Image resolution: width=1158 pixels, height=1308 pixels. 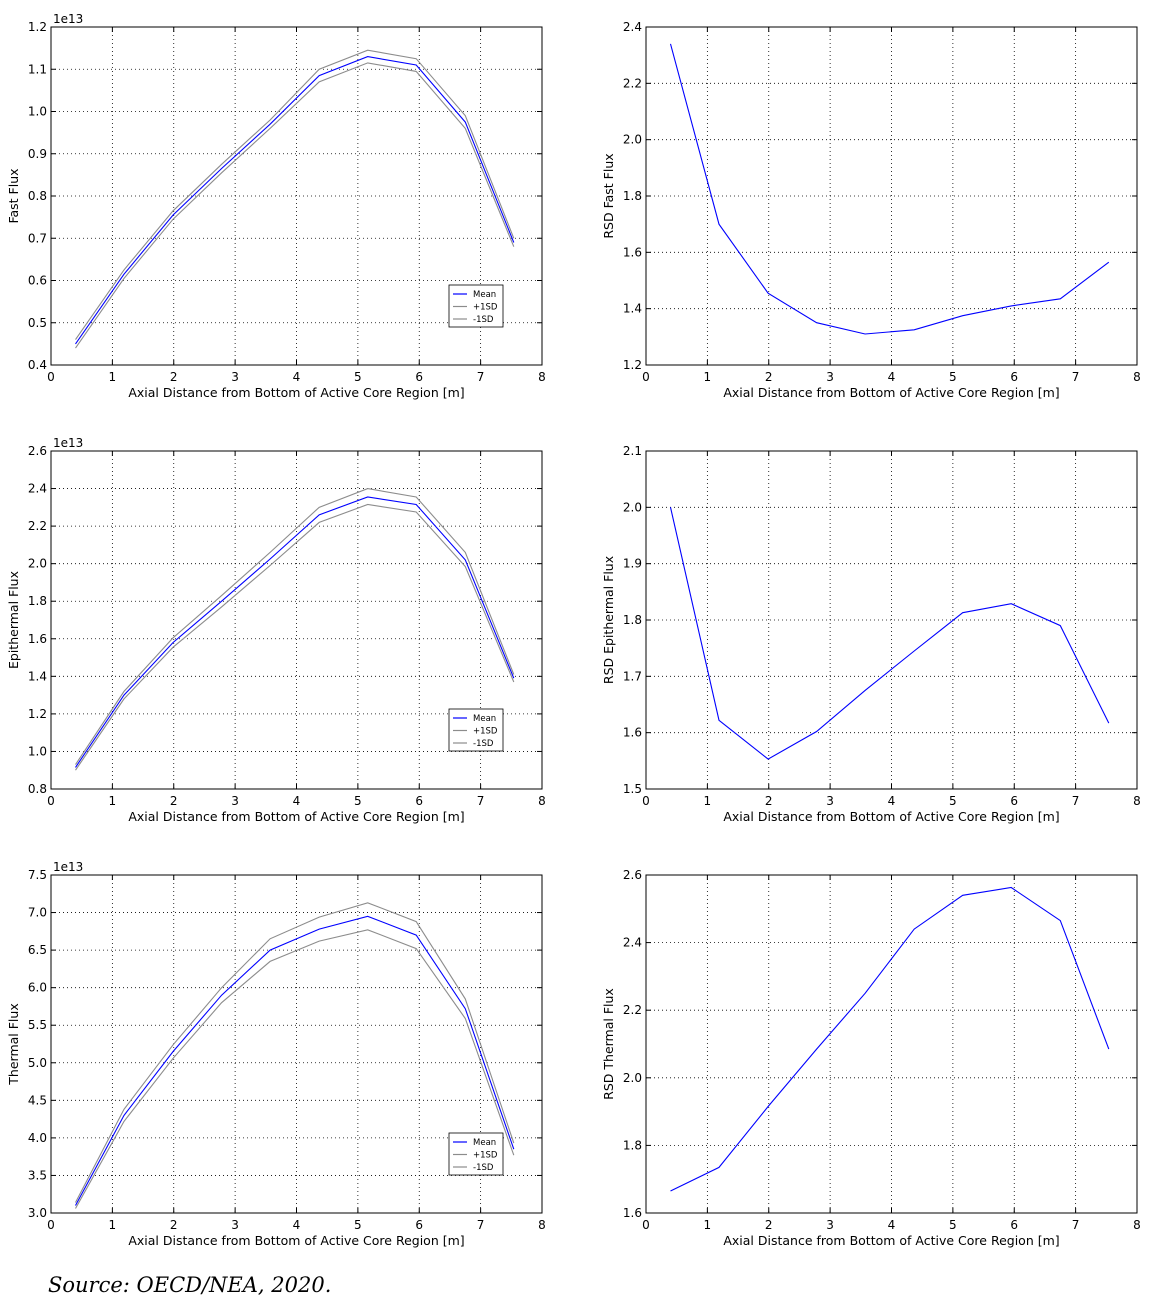 I want to click on y-axis-label: RSD Thermal Flux, so click(x=608, y=1044).